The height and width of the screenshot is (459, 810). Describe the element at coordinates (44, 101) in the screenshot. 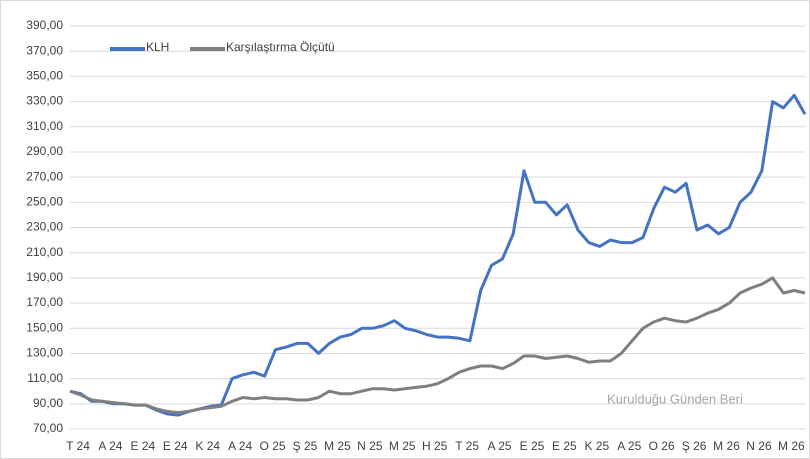

I see `y-tick-label: 330,00` at that location.